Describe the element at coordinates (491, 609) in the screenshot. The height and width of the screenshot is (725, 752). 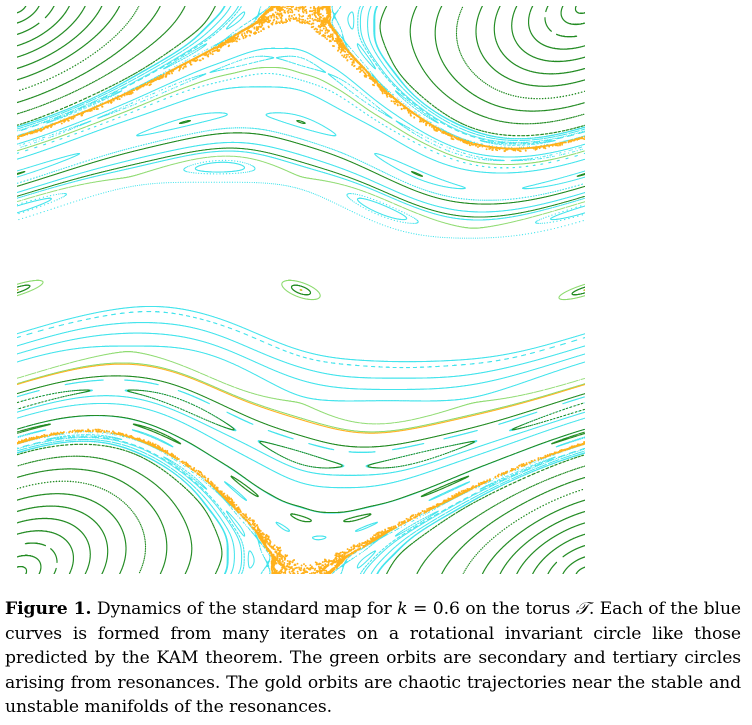
I see `caption-text-2: = 0.6 on the torus` at that location.